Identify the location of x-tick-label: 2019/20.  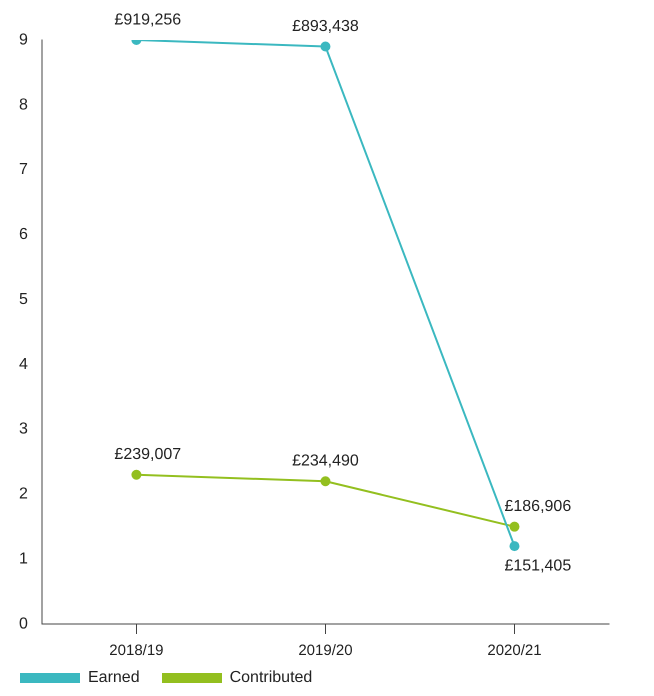
(325, 651).